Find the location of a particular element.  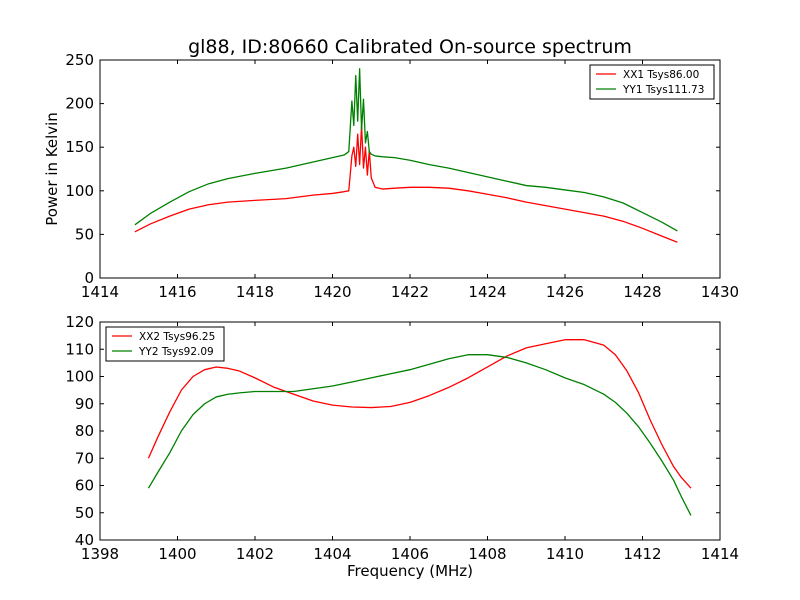

top-y-tick-label: 0 is located at coordinates (89, 278).